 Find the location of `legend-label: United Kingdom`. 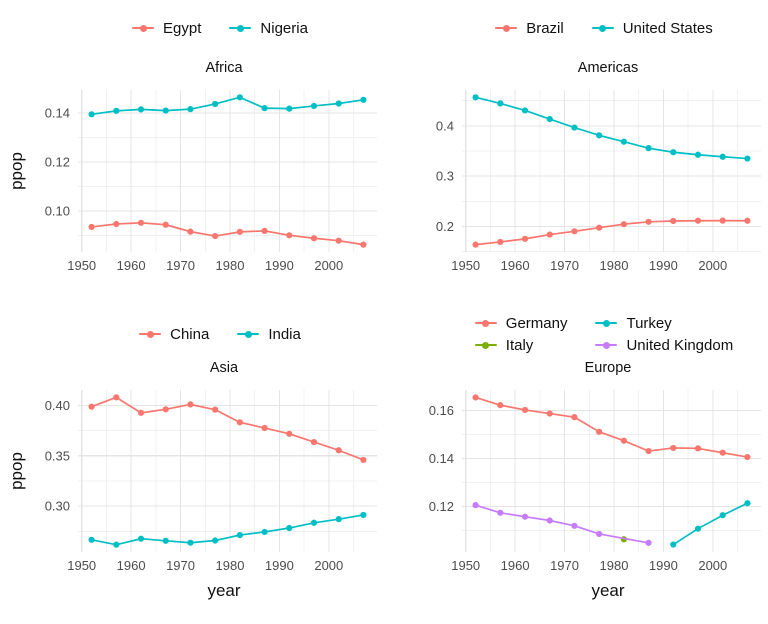

legend-label: United Kingdom is located at coordinates (680, 345).